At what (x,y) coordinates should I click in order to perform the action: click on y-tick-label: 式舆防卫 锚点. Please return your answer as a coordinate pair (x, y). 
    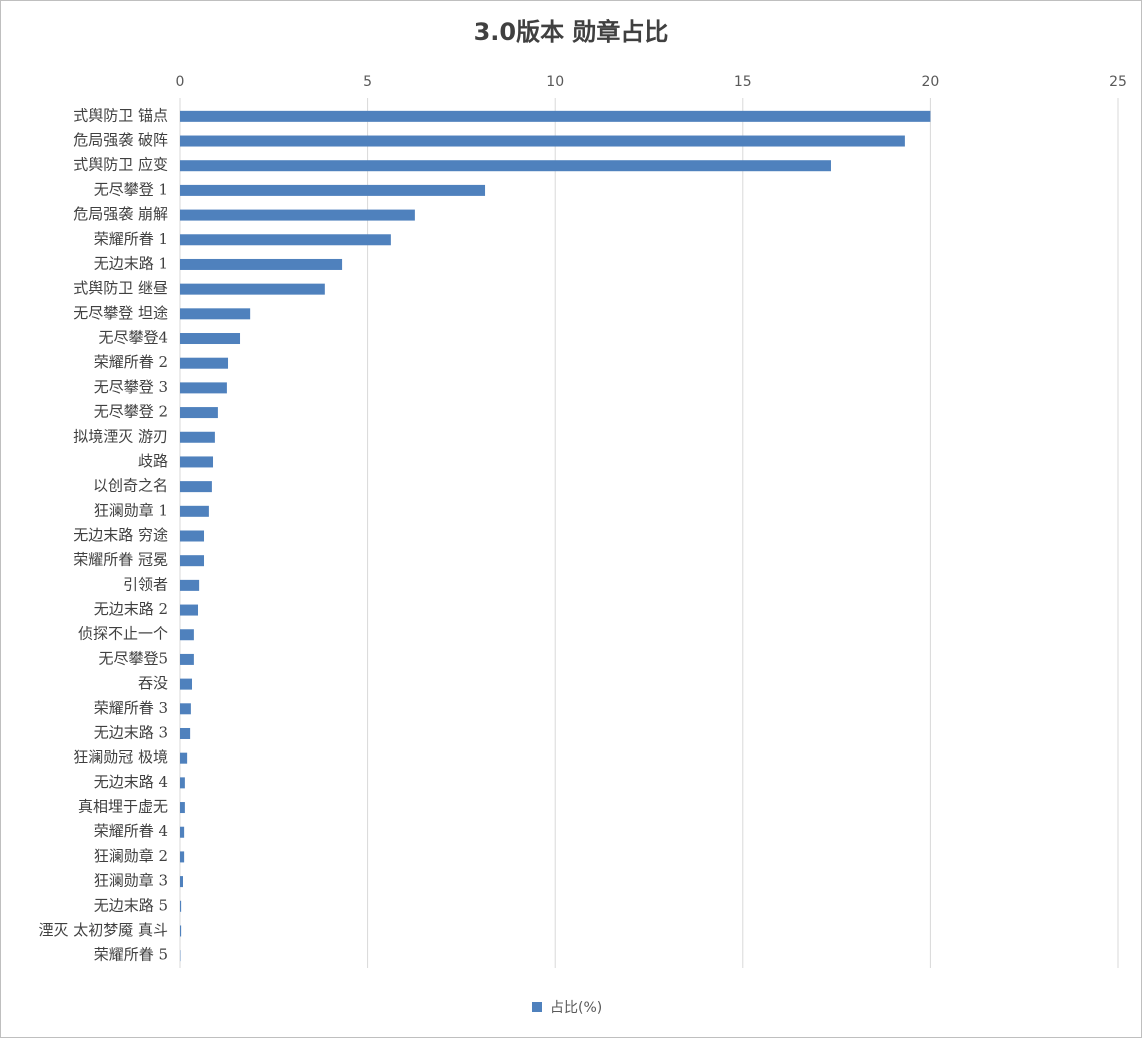
    Looking at the image, I should click on (120, 115).